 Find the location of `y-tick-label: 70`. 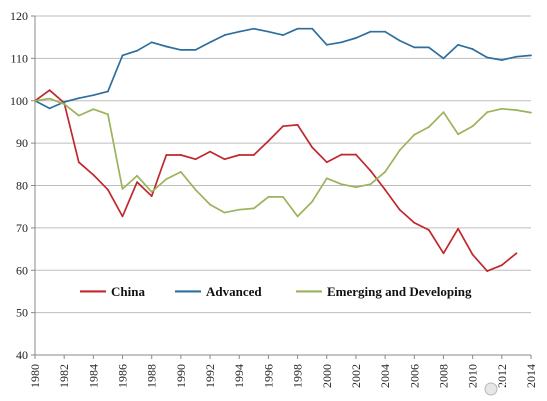

y-tick-label: 70 is located at coordinates (22, 228).